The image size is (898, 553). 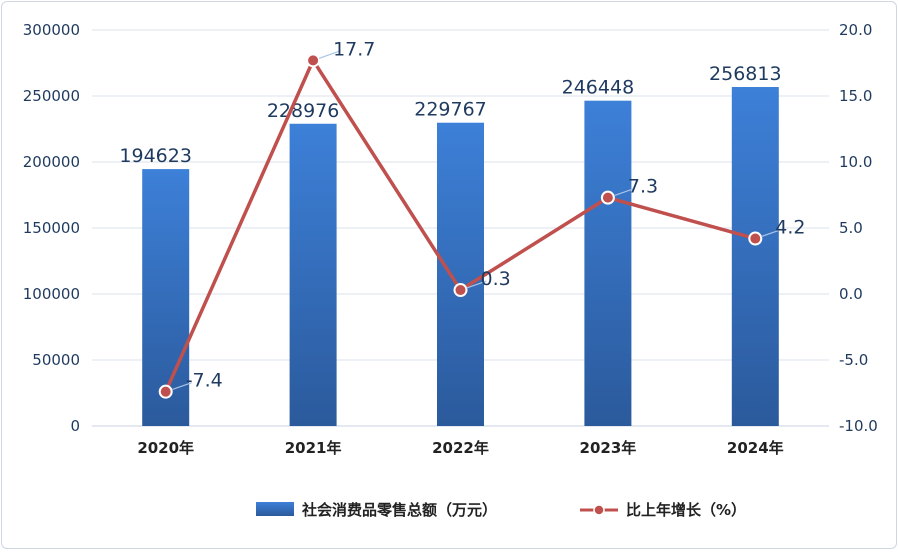 What do you see at coordinates (598, 88) in the screenshot?
I see `bar-data-label: 246448` at bounding box center [598, 88].